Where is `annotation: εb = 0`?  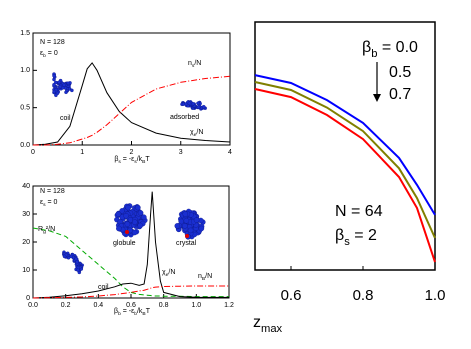
annotation: εb = 0 is located at coordinates (49, 54).